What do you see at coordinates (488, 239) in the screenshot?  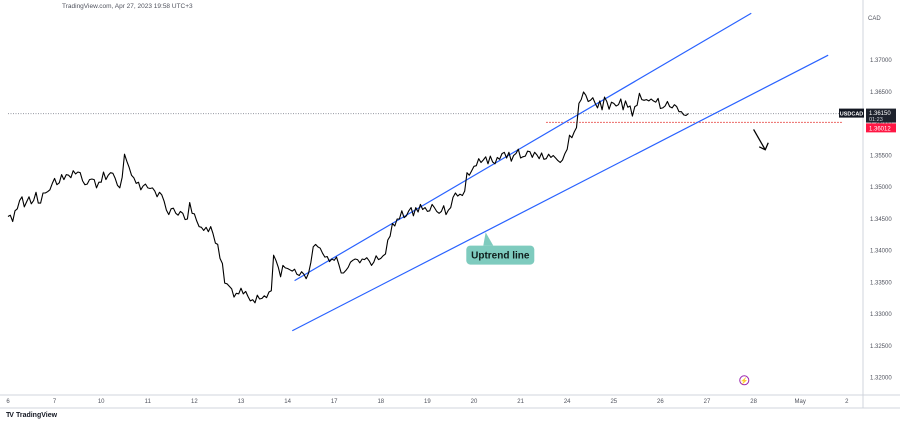 I see `callout-pointer` at bounding box center [488, 239].